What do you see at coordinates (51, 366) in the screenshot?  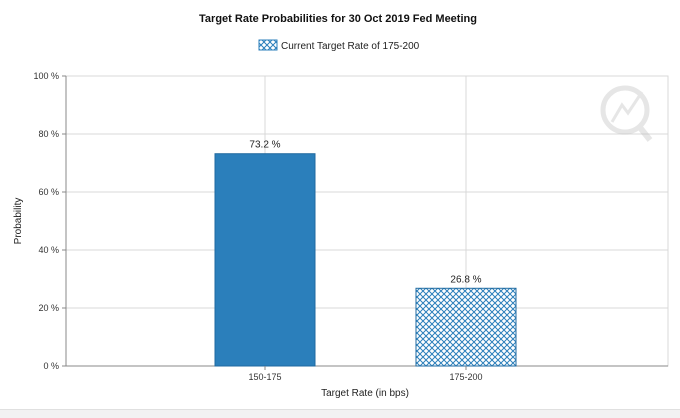 I see `y-tick-label: 0 %` at bounding box center [51, 366].